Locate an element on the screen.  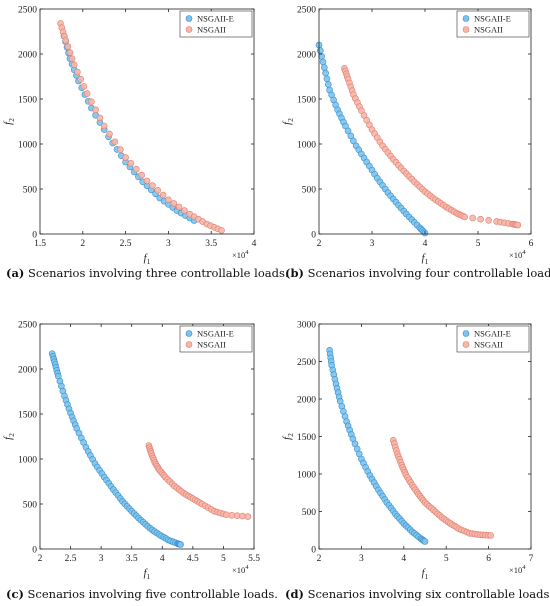
x-tick-label: 7 is located at coordinates (531, 559).